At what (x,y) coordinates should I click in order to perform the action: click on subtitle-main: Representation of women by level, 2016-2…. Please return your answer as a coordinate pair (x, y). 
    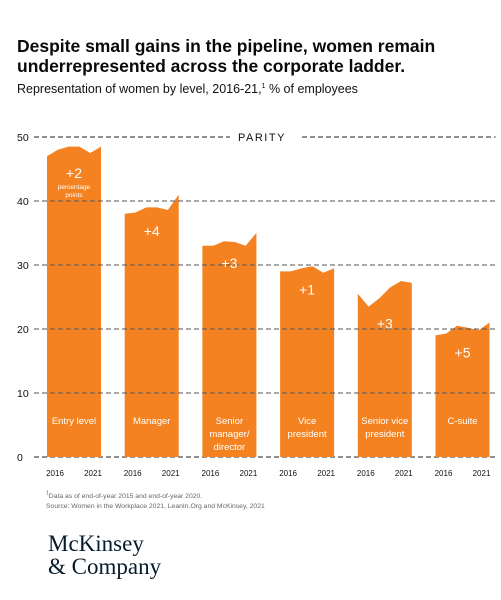
    Looking at the image, I should click on (139, 89).